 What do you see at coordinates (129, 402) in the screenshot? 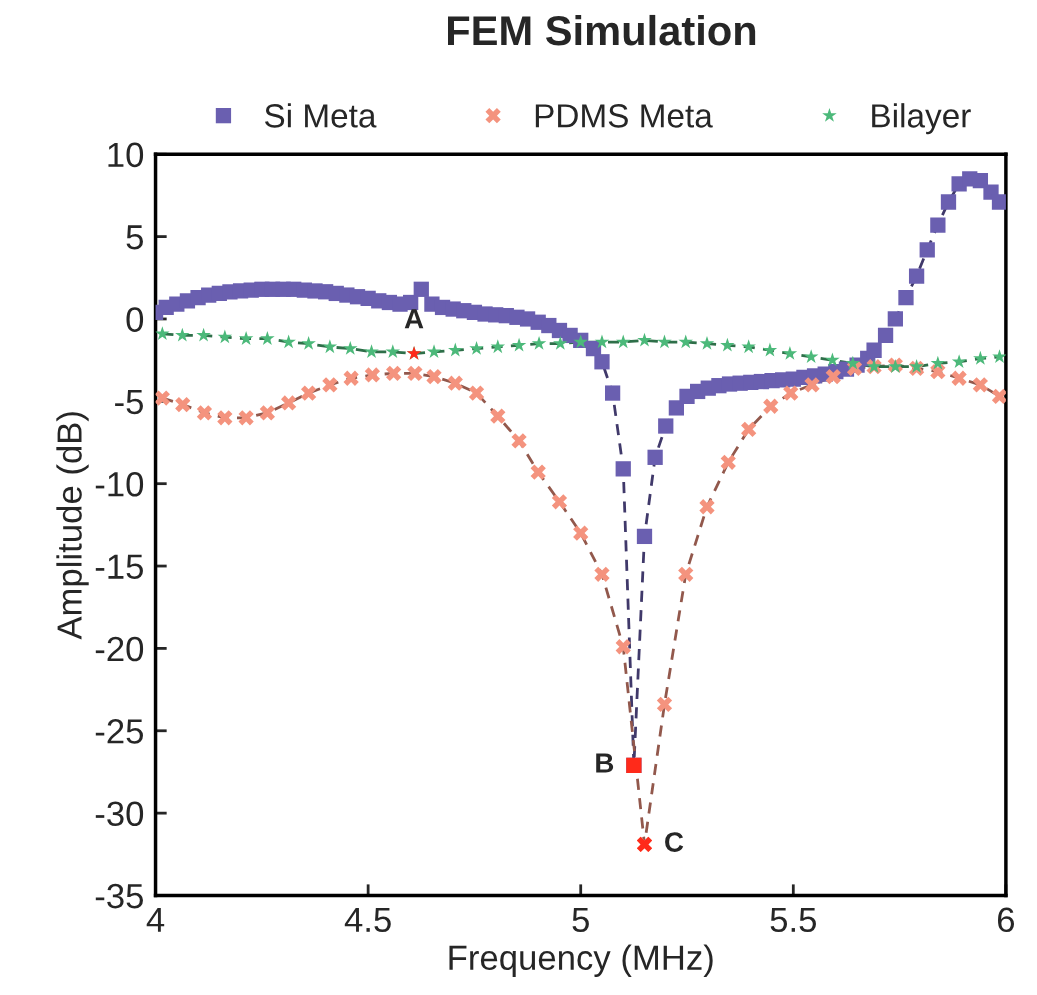
I see `y-tick-label: -5` at bounding box center [129, 402].